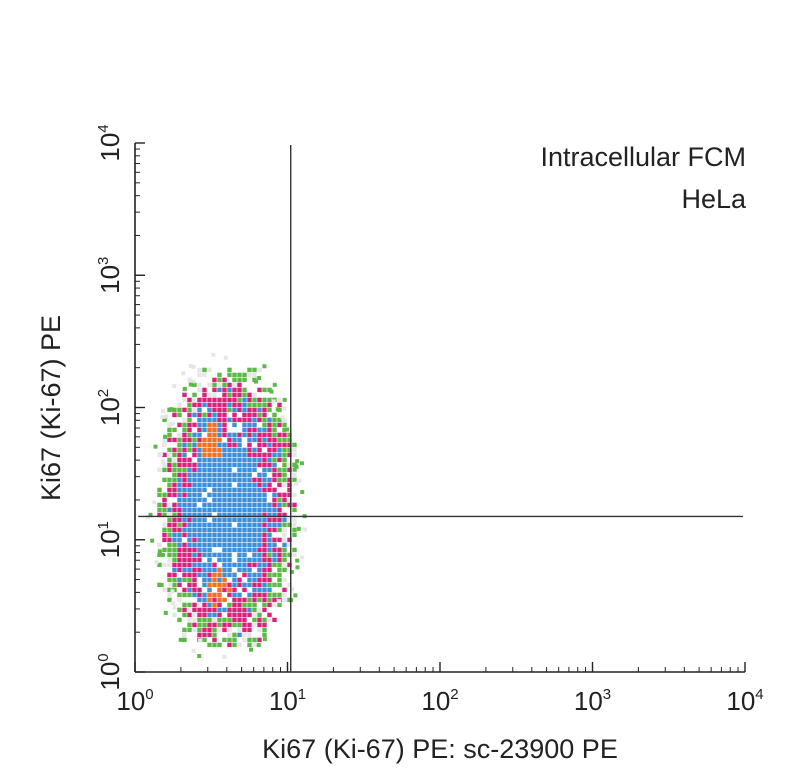 The height and width of the screenshot is (784, 808). I want to click on x-axis-title: Ki67 (Ki-67) PE: sc-23900 PE, so click(440, 749).